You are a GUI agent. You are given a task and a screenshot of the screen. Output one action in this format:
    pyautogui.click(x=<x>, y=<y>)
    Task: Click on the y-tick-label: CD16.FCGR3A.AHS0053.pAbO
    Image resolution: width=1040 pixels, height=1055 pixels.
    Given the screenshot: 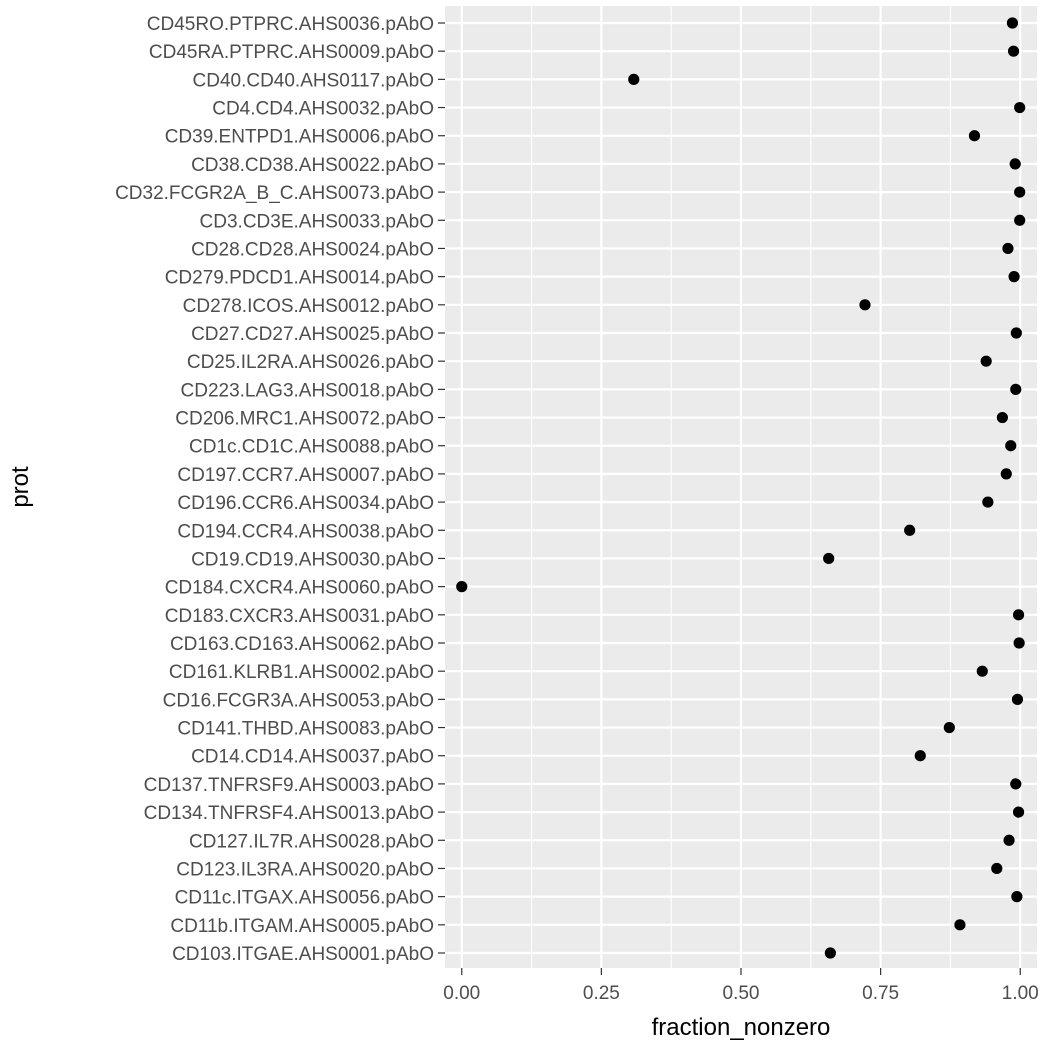 What is the action you would take?
    pyautogui.click(x=298, y=700)
    